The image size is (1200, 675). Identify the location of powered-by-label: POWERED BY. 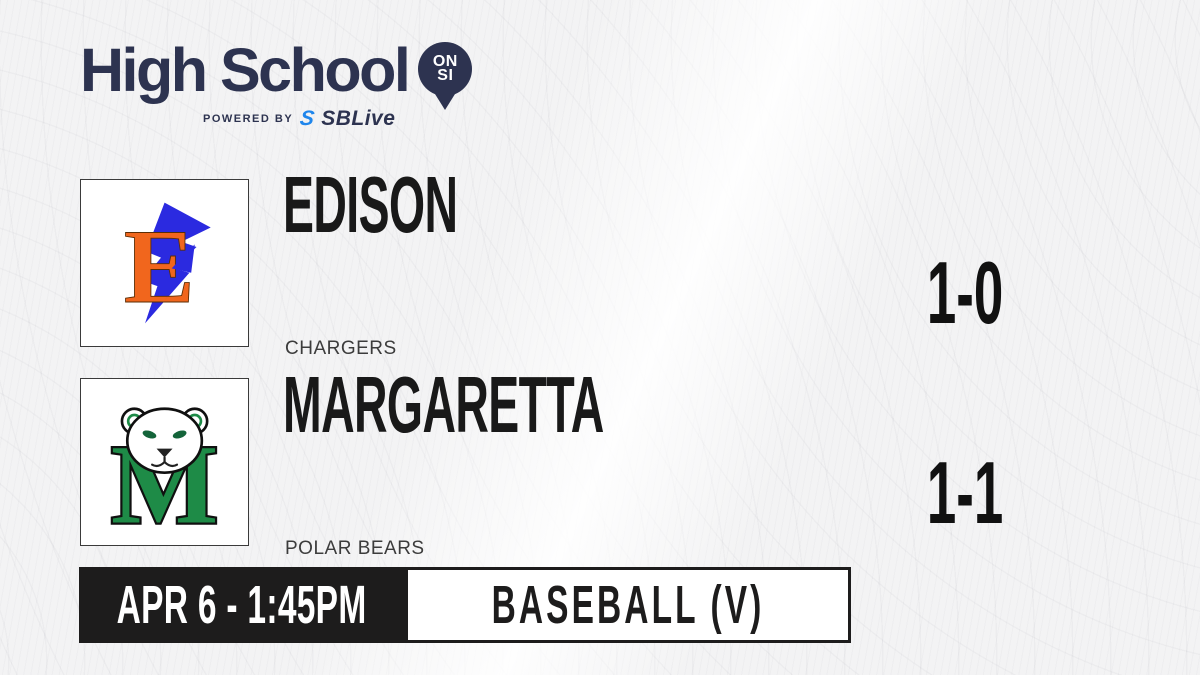
(248, 118).